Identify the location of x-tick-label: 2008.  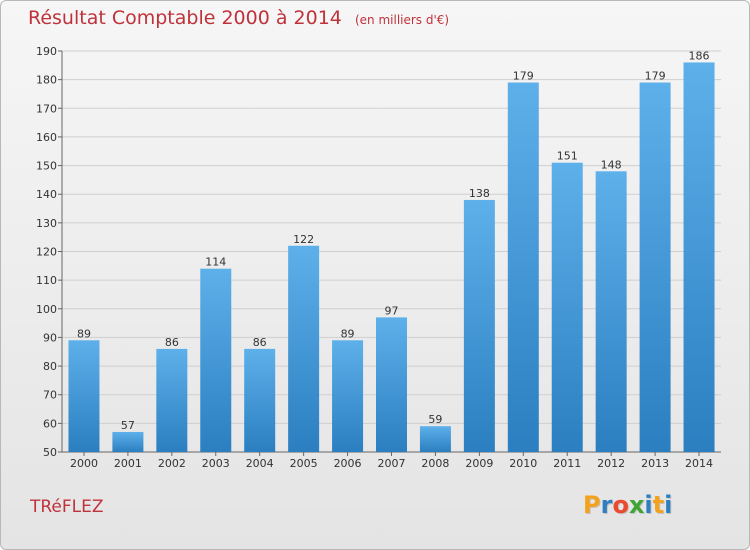
(435, 463).